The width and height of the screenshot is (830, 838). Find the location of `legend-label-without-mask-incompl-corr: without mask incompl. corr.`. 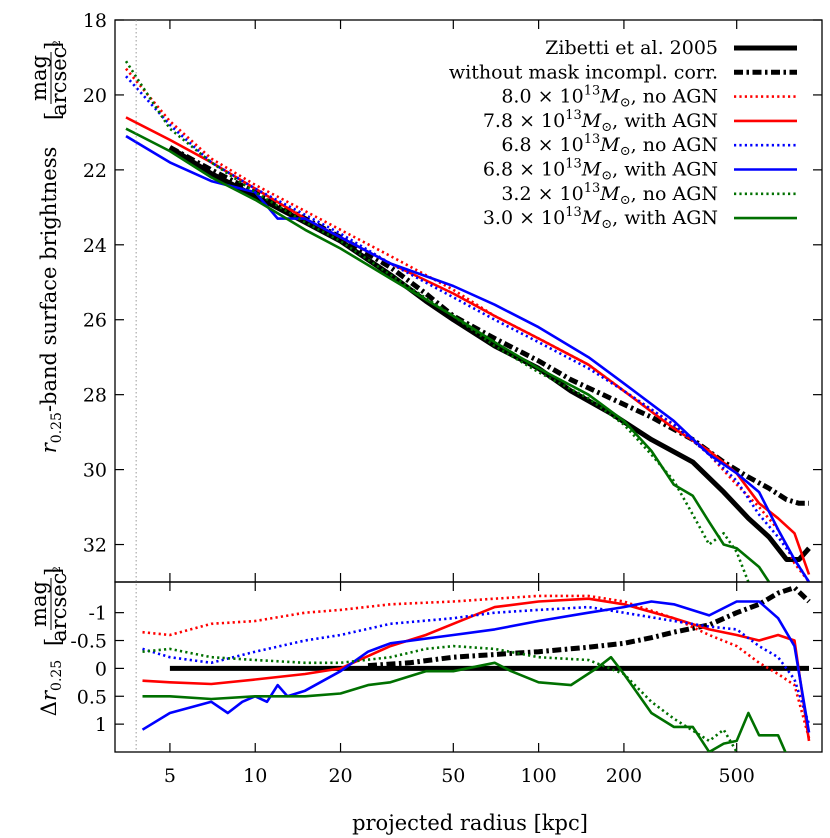

legend-label-without-mask-incompl-corr: without mask incompl. corr. is located at coordinates (583, 72).